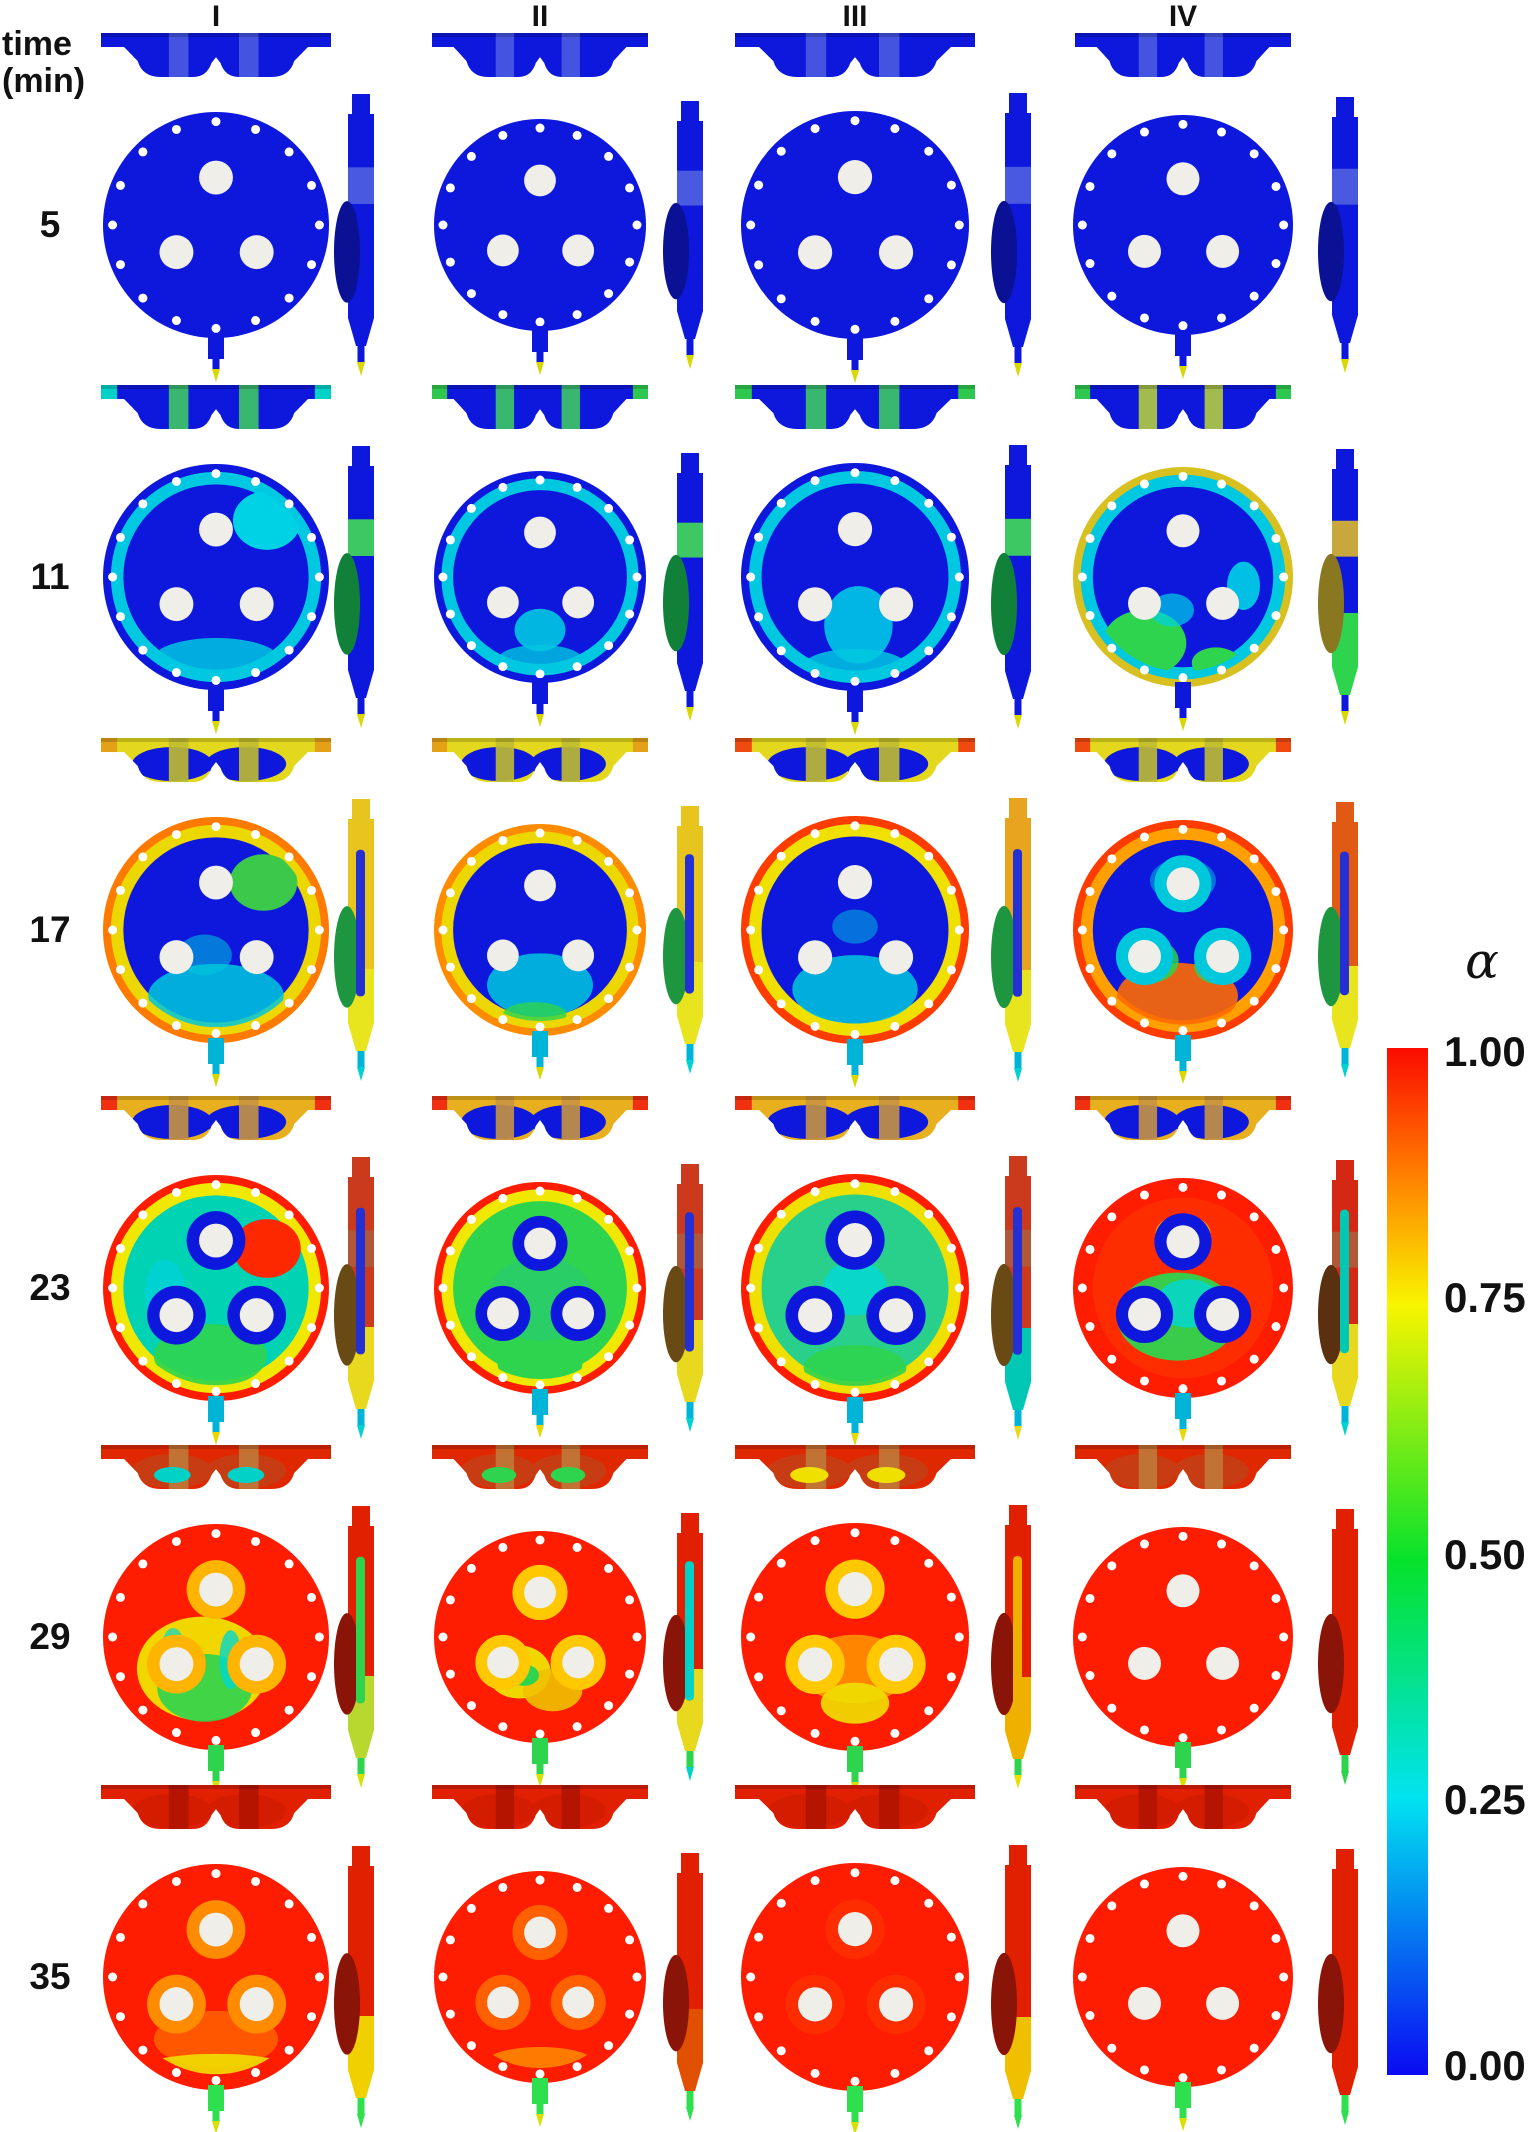 The image size is (1535, 2132). Describe the element at coordinates (1485, 1051) in the screenshot. I see `colorbar-tick-1.00: 1.00` at that location.